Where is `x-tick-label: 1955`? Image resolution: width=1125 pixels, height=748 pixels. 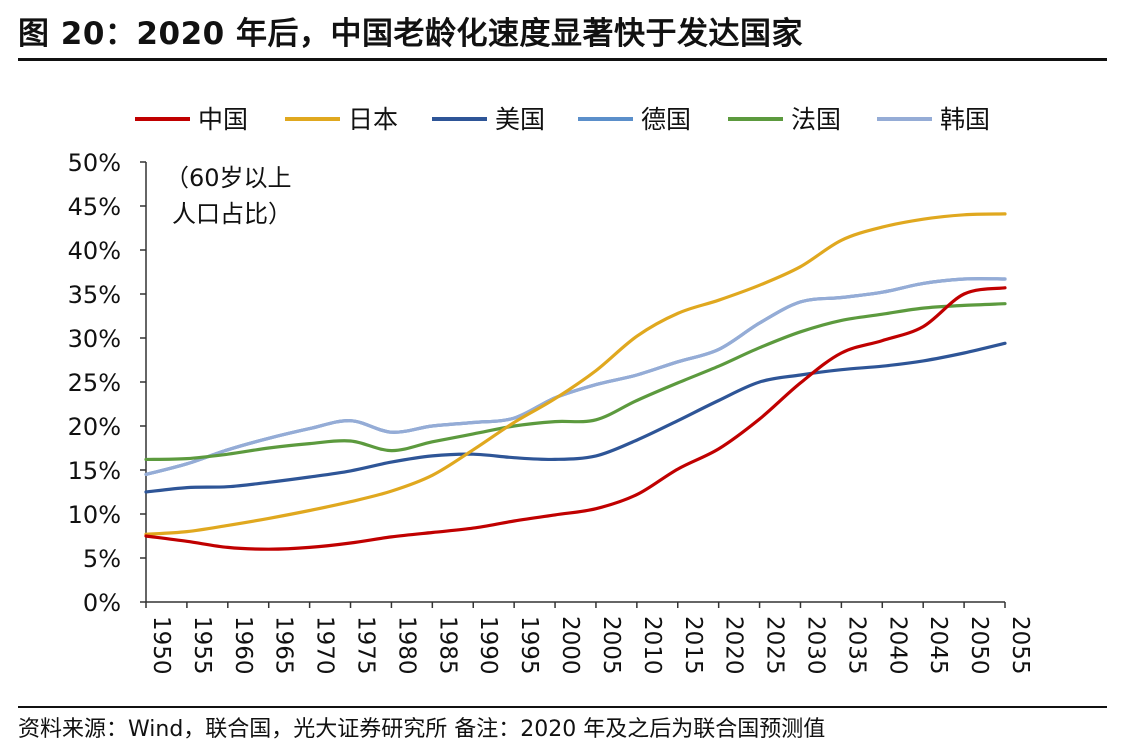 x-tick-label: 1955 is located at coordinates (202, 645).